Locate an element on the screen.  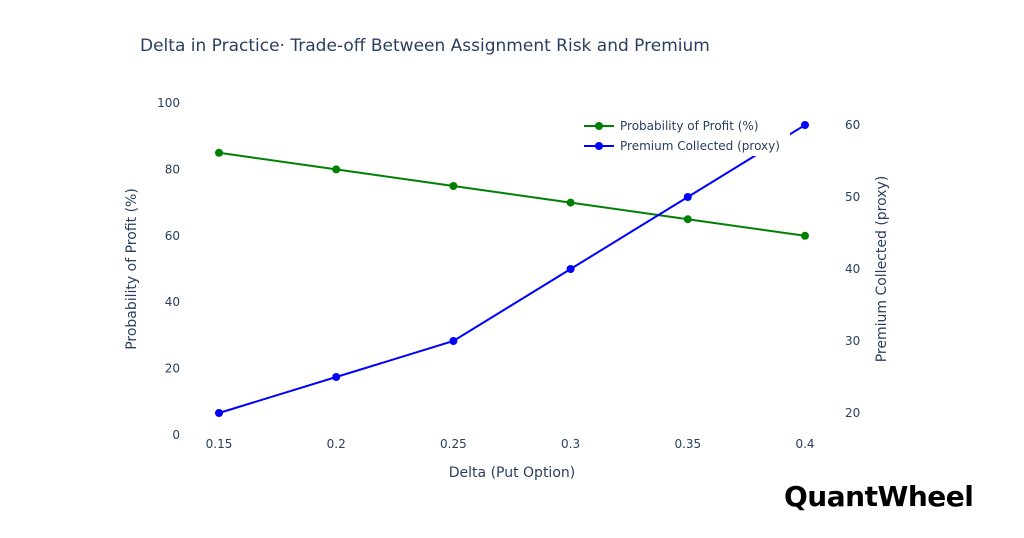
brand-logo: QuantWheel is located at coordinates (879, 496).